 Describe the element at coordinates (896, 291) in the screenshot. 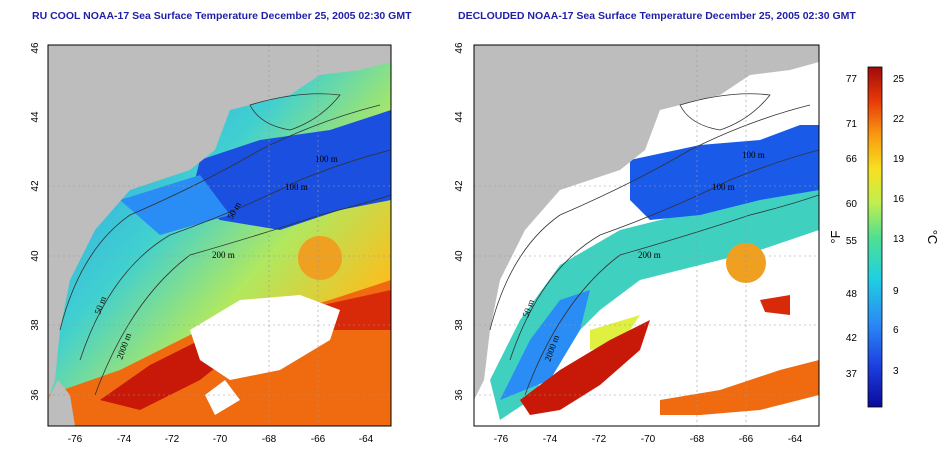

I see `celsius-tick: 9` at that location.